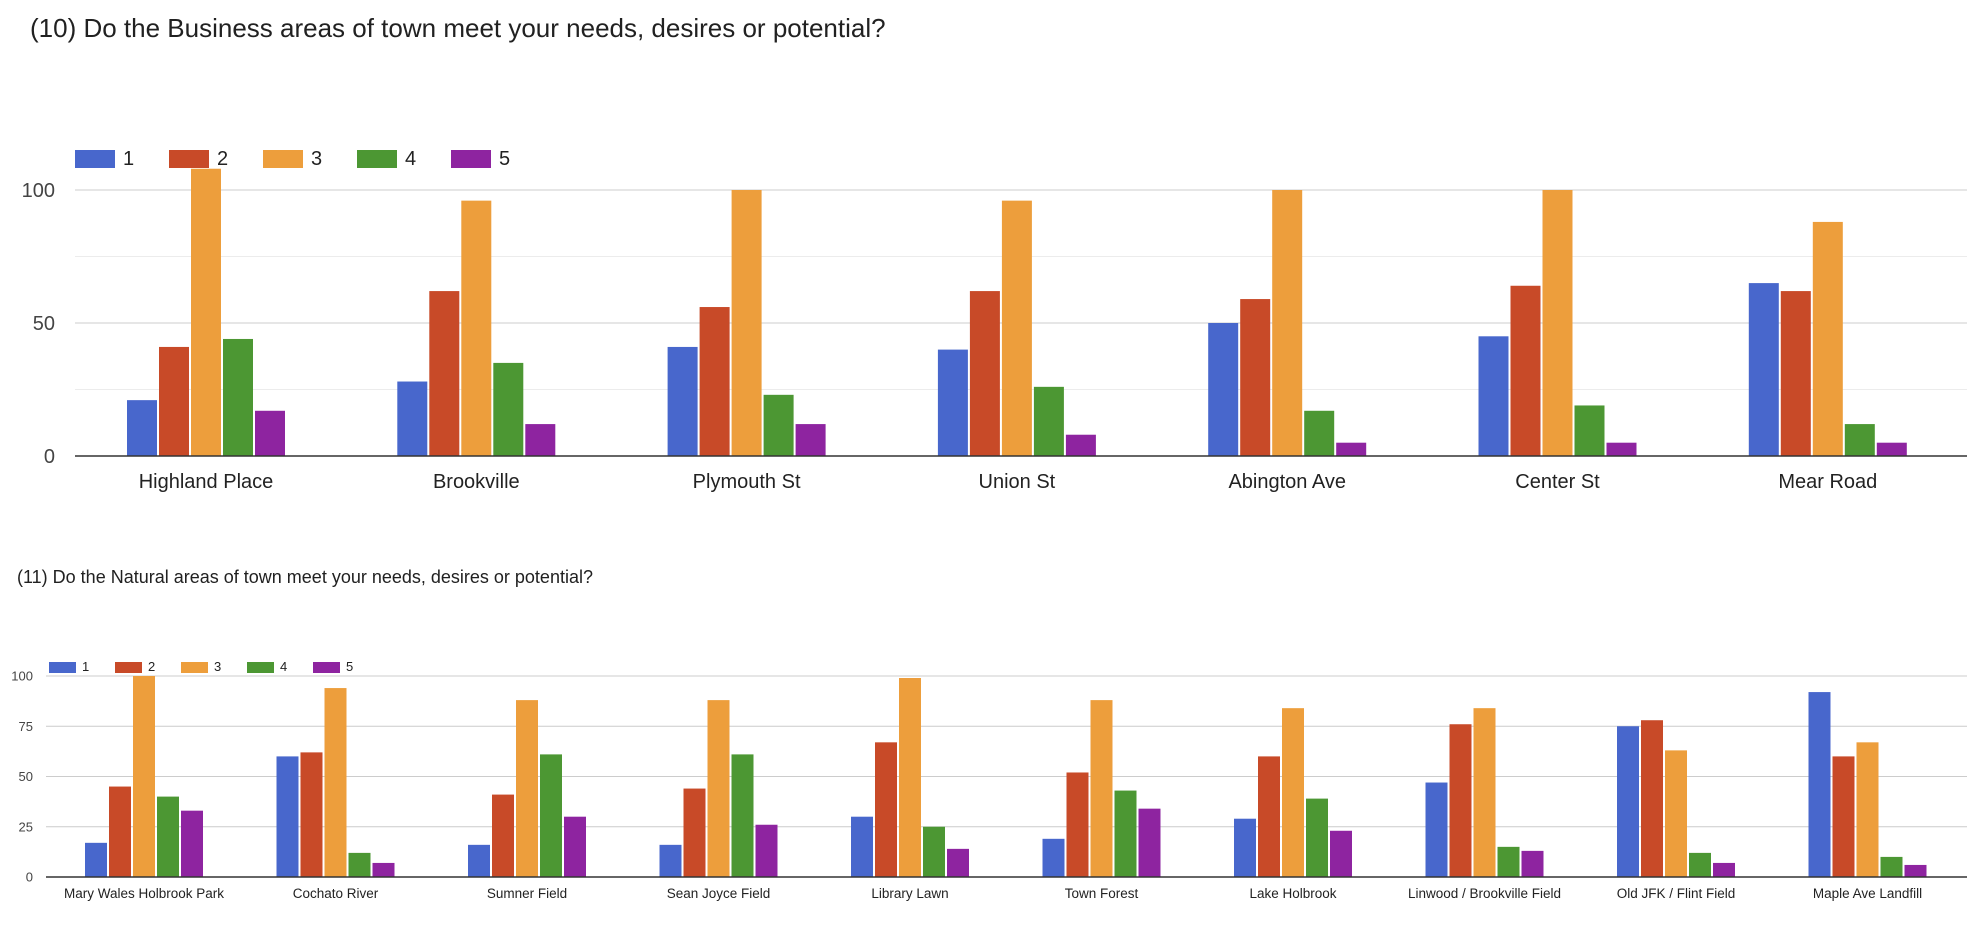  Describe the element at coordinates (206, 482) in the screenshot. I see `x-category-label: Highland Place` at that location.